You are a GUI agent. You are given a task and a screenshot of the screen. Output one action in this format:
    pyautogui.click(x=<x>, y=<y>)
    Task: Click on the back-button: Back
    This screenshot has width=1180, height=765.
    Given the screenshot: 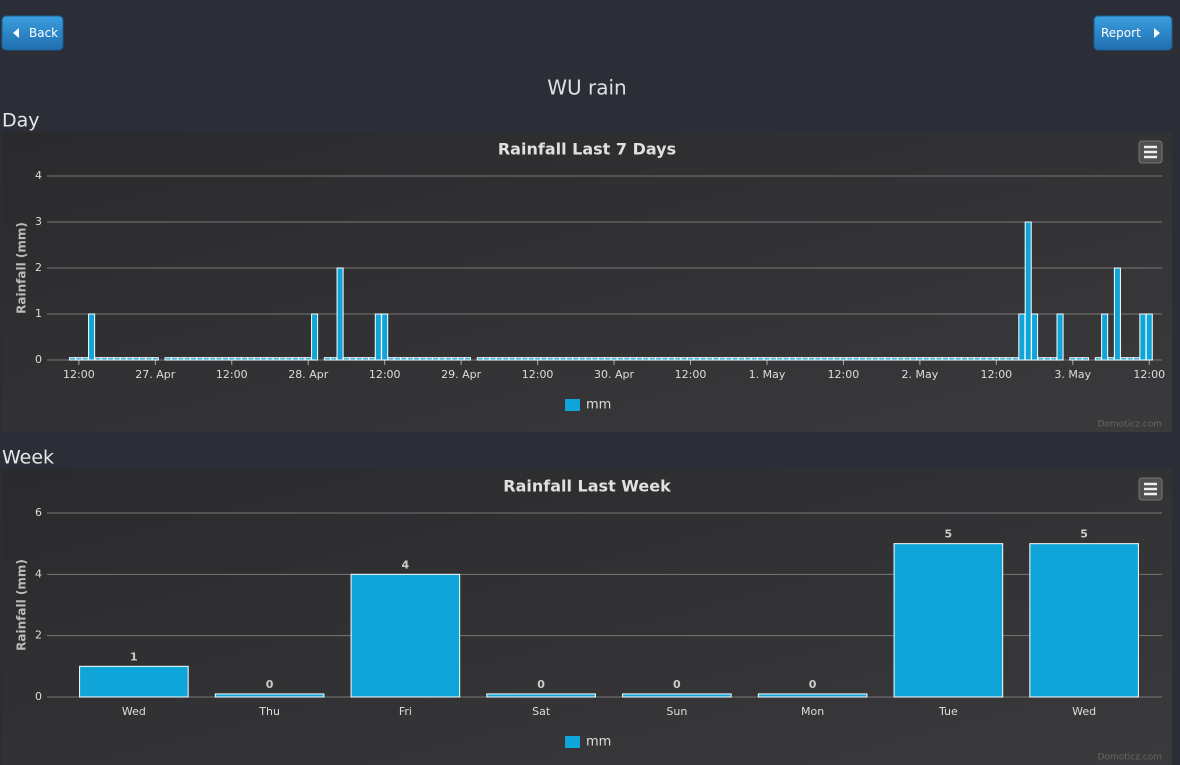 What is the action you would take?
    pyautogui.click(x=32, y=33)
    